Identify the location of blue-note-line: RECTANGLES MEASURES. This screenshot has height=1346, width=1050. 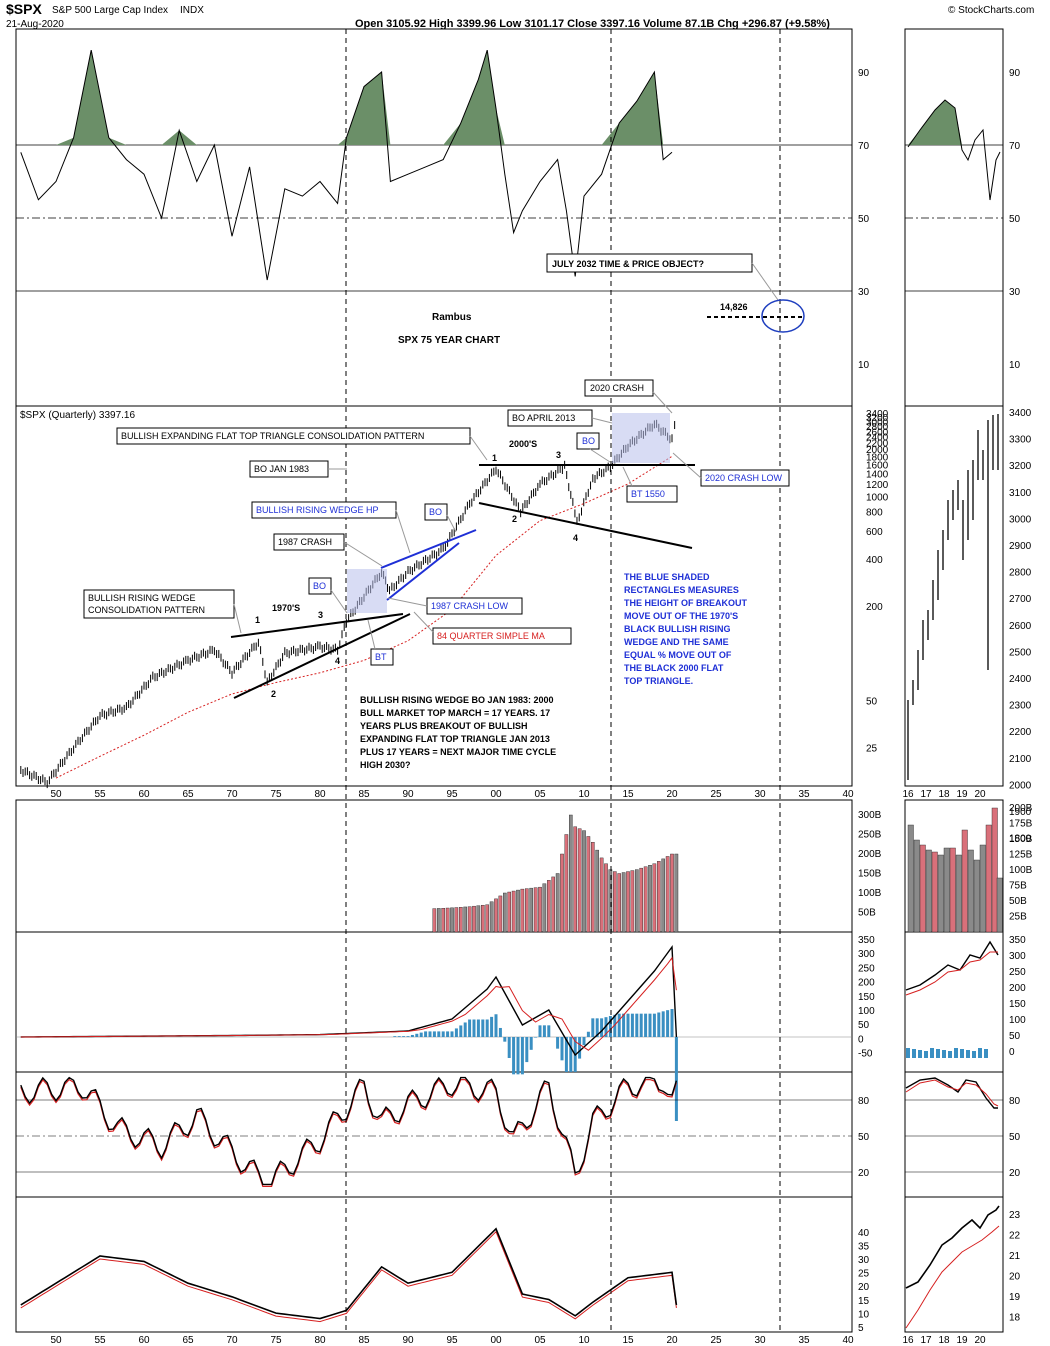
(681, 590).